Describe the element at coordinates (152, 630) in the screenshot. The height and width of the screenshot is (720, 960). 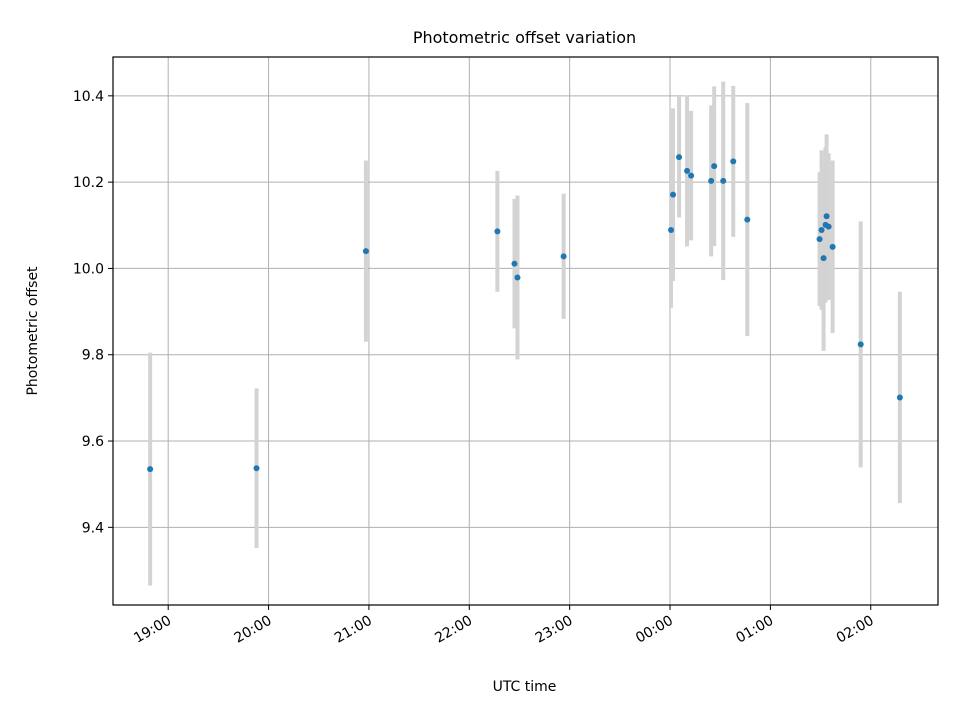
I see `x-tick-label: 19:00` at that location.